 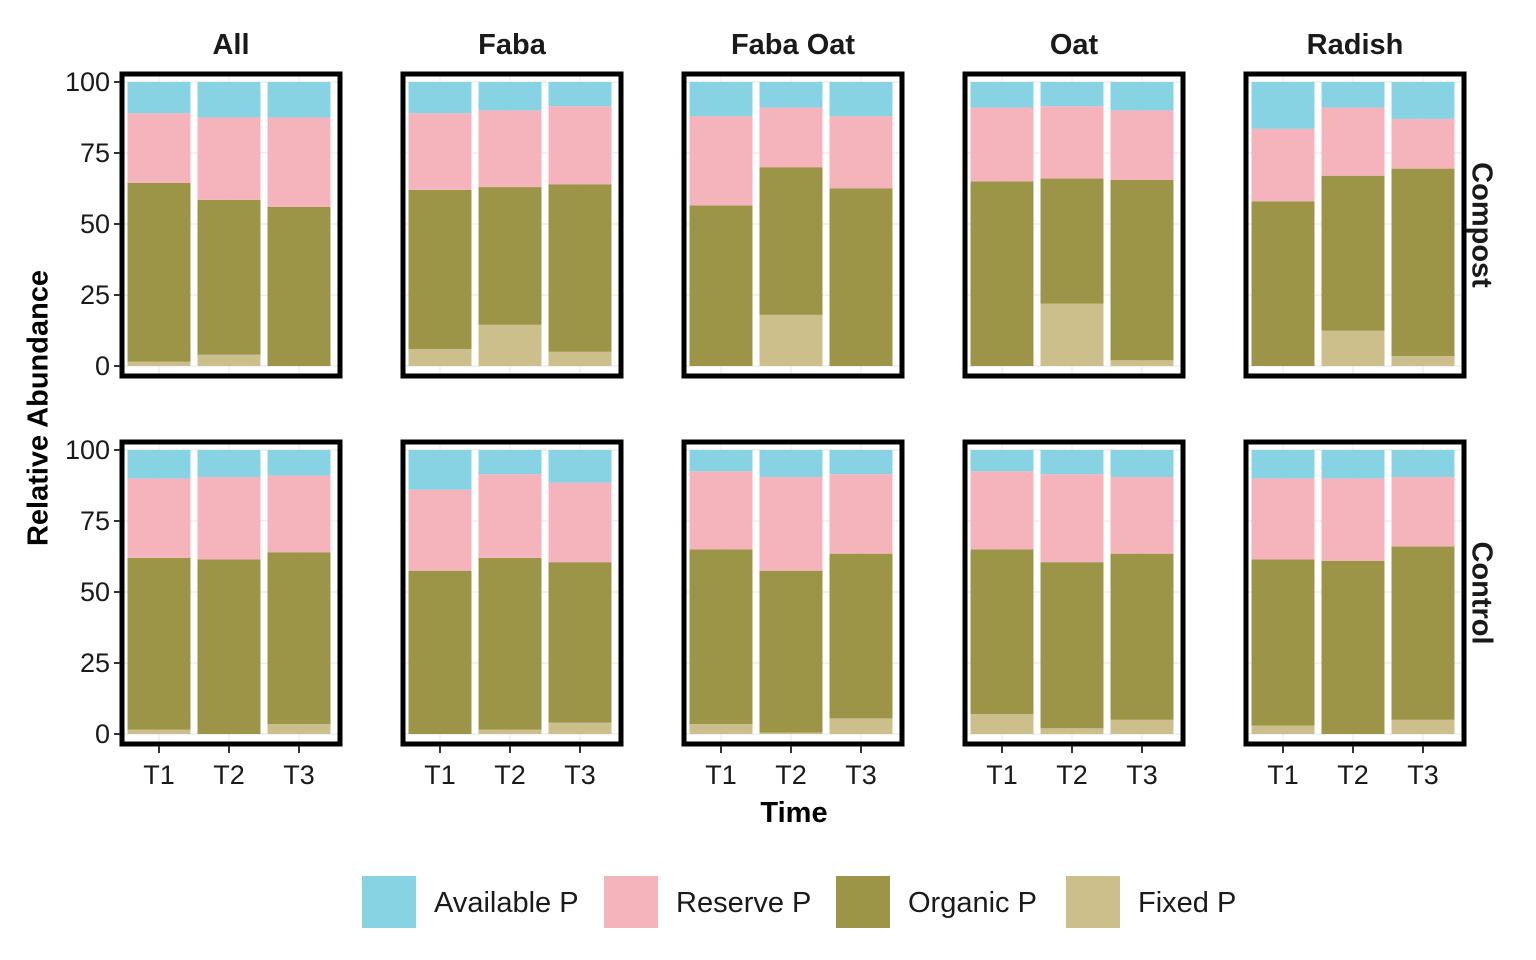 What do you see at coordinates (1423, 143) in the screenshot?
I see `bar-compost-radish-t3-reserve-p` at bounding box center [1423, 143].